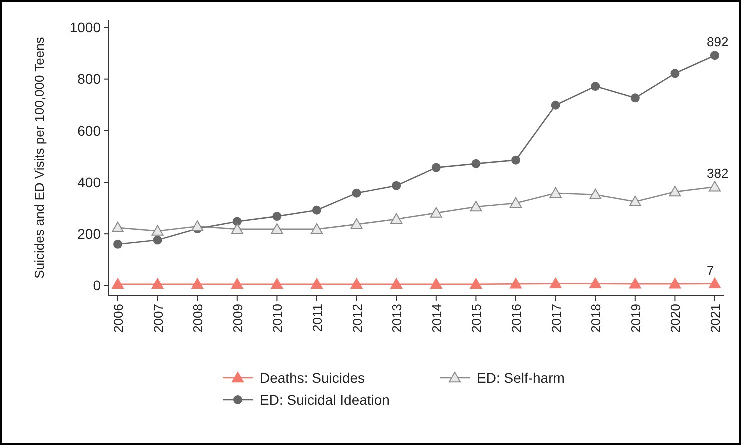  I want to click on legend-label: Deaths: Suicides, so click(313, 378).